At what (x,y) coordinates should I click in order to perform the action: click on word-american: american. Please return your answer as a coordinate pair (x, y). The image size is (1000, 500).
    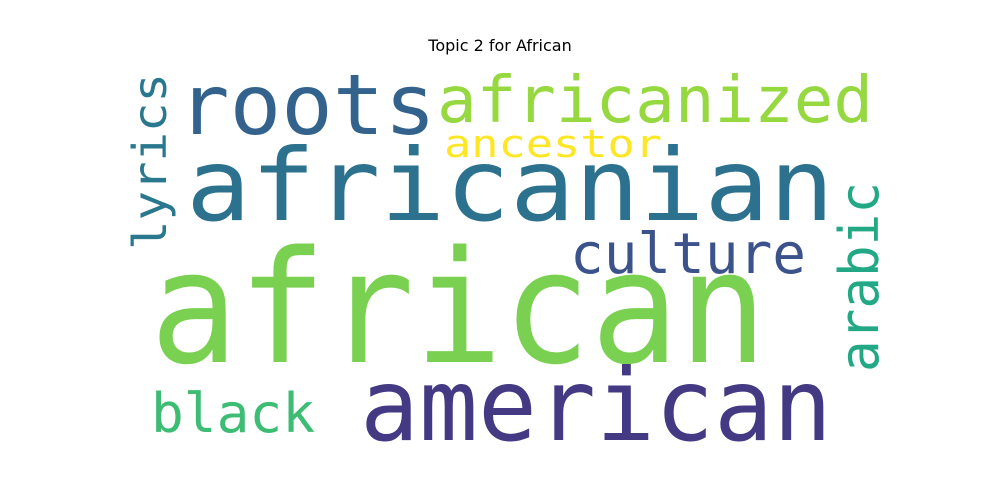
    Looking at the image, I should click on (596, 405).